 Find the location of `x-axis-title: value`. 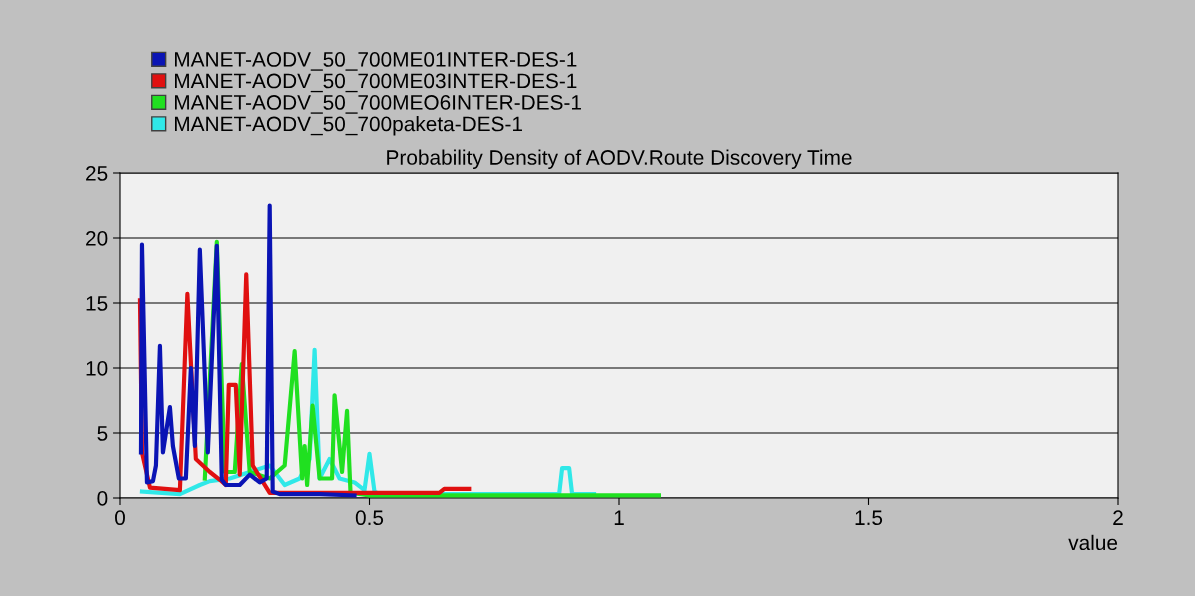

x-axis-title: value is located at coordinates (1093, 542).